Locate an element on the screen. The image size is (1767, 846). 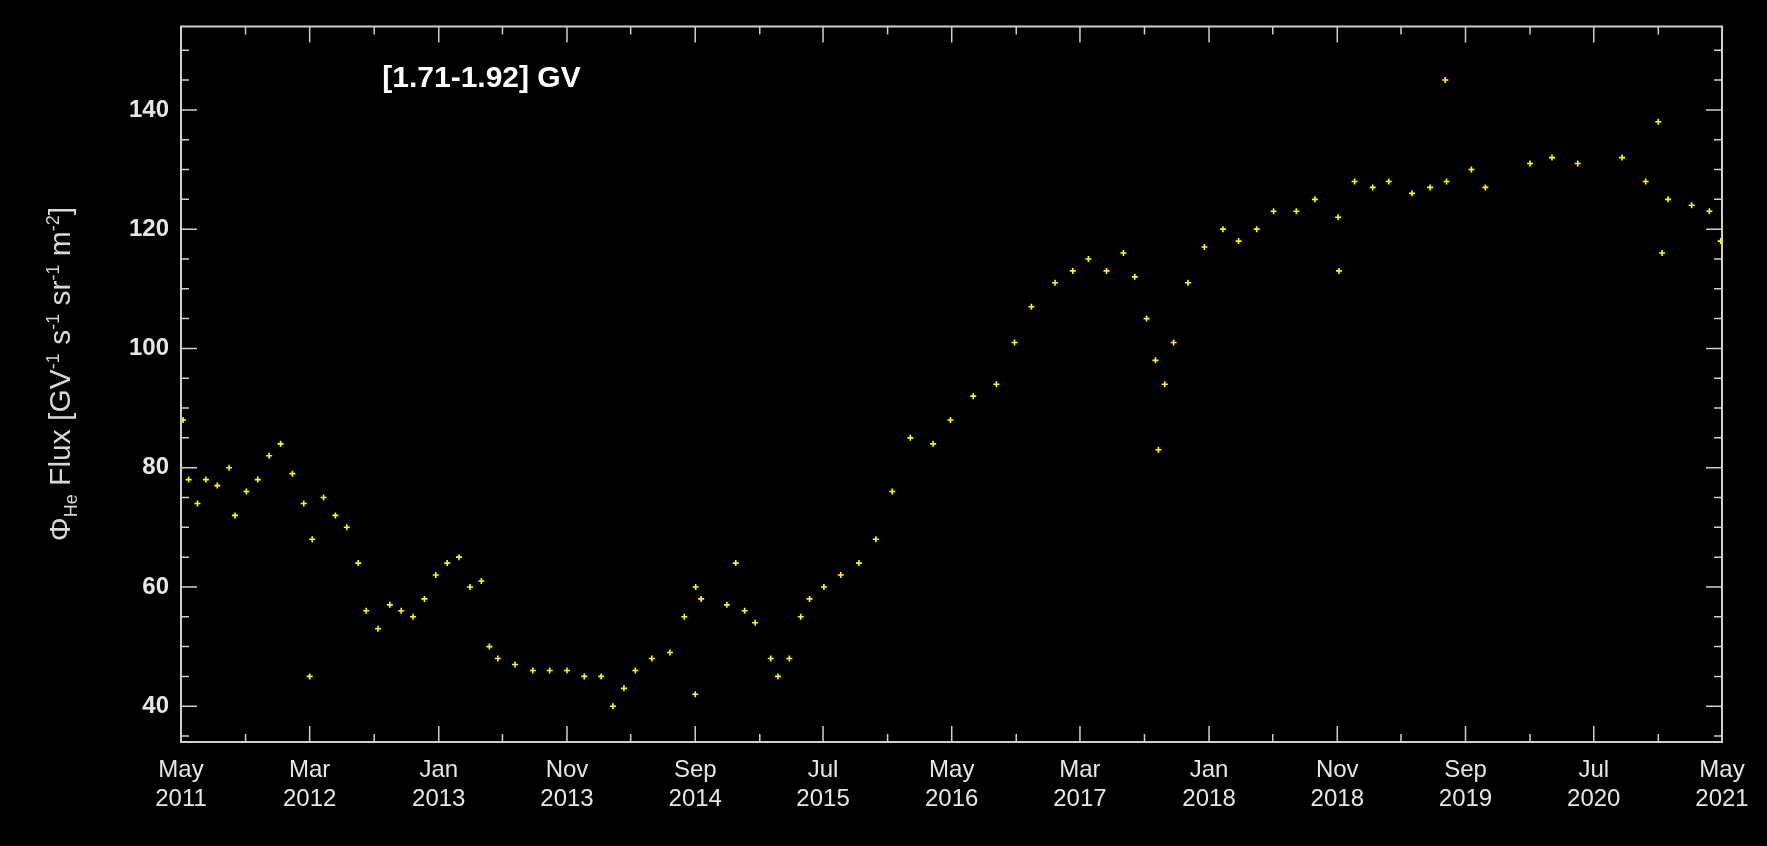
x-tick-label: Sep 2014 is located at coordinates (695, 783).